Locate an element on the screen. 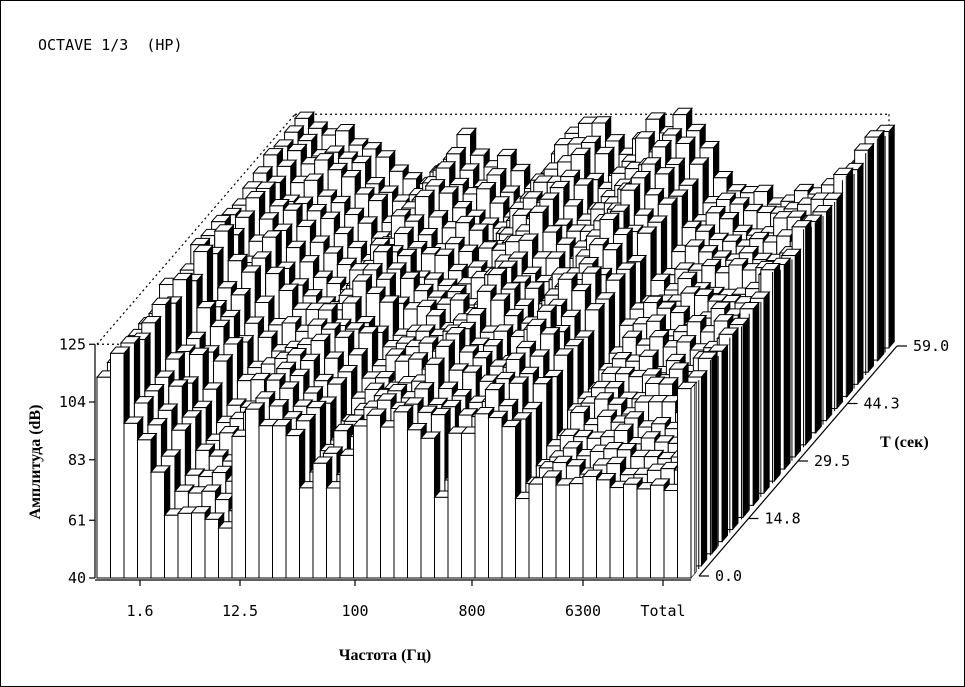 The height and width of the screenshot is (687, 965). z-tick-label: 0.0 is located at coordinates (728, 576).